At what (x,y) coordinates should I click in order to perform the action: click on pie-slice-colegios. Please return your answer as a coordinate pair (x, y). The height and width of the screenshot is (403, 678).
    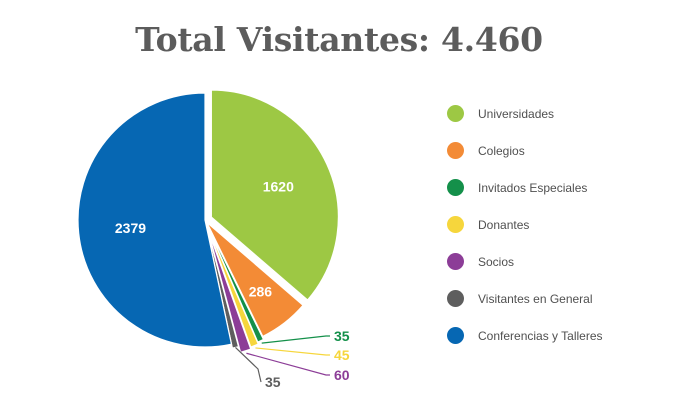
    Looking at the image, I should click on (255, 279).